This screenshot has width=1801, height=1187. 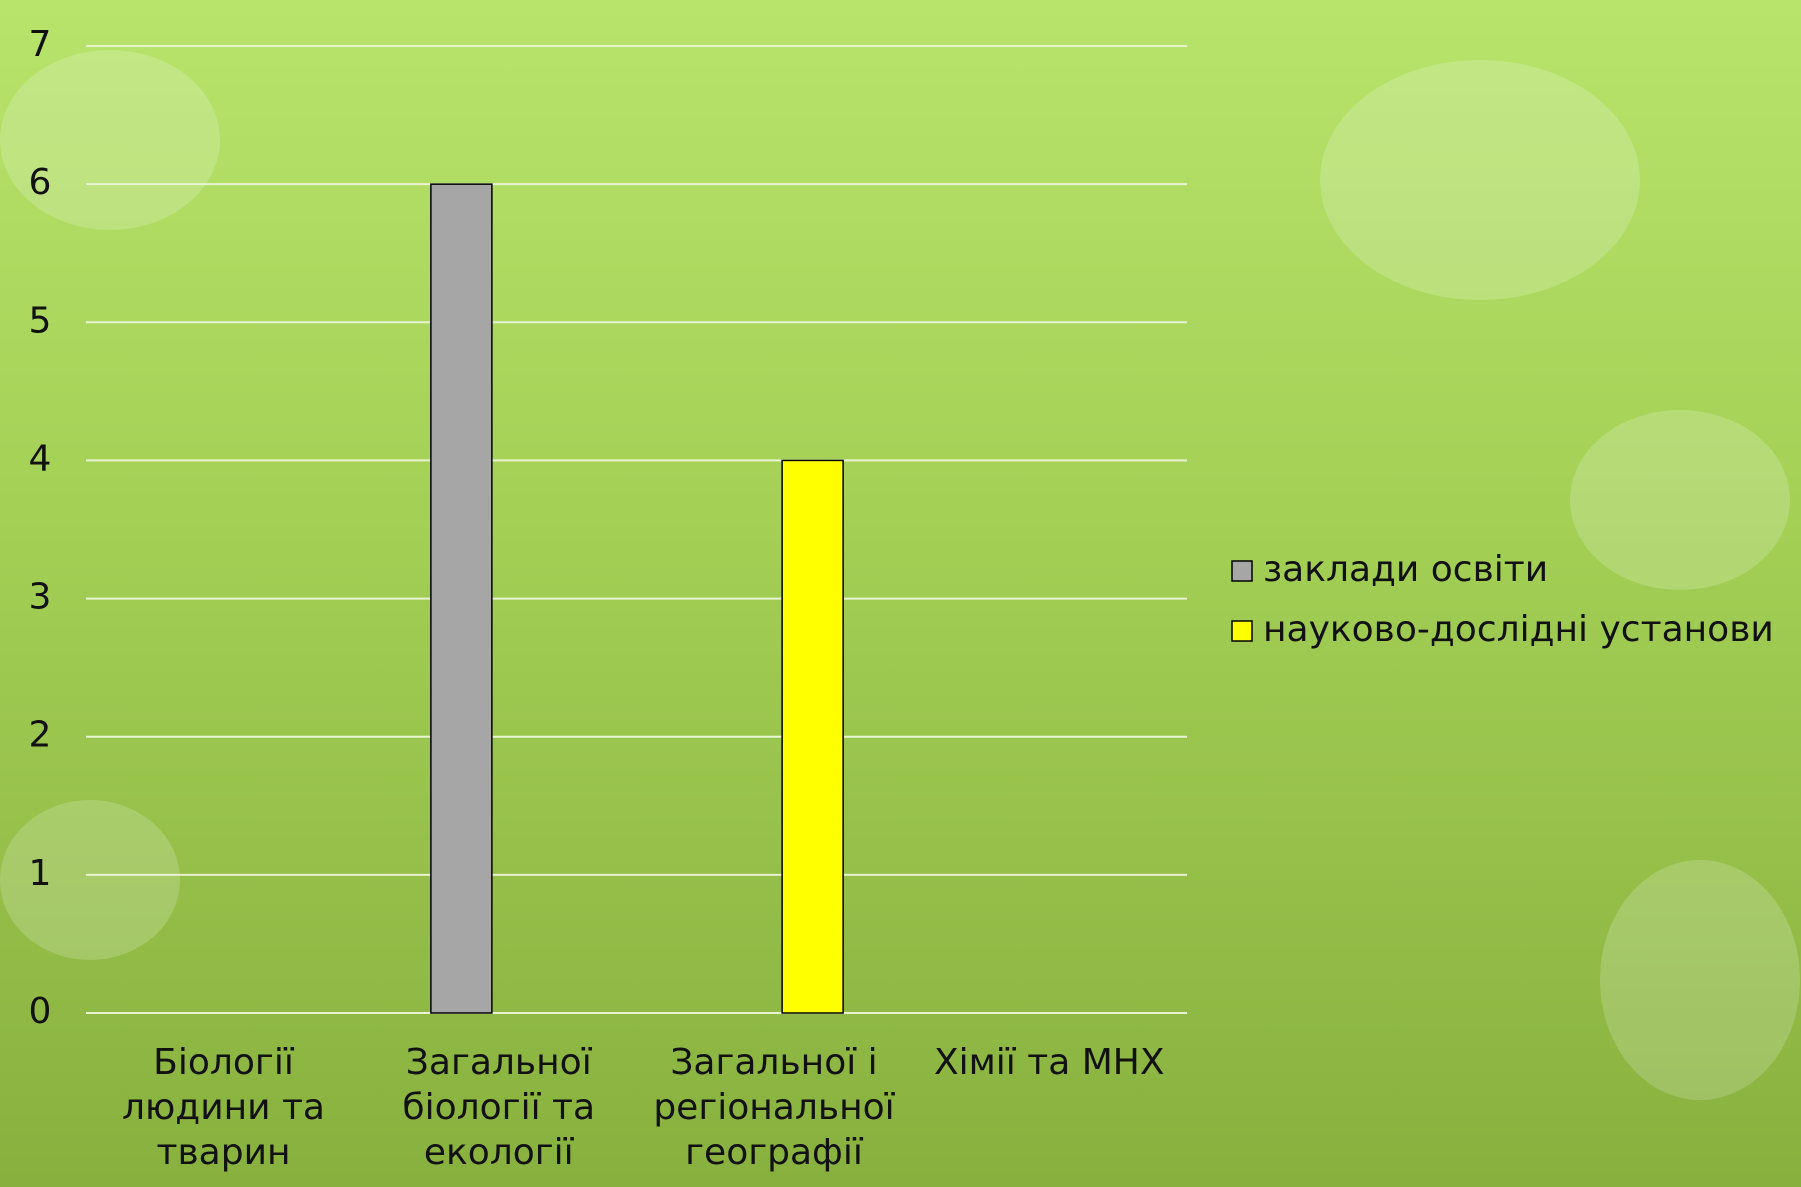 I want to click on y-tick-label: 5, so click(x=40, y=320).